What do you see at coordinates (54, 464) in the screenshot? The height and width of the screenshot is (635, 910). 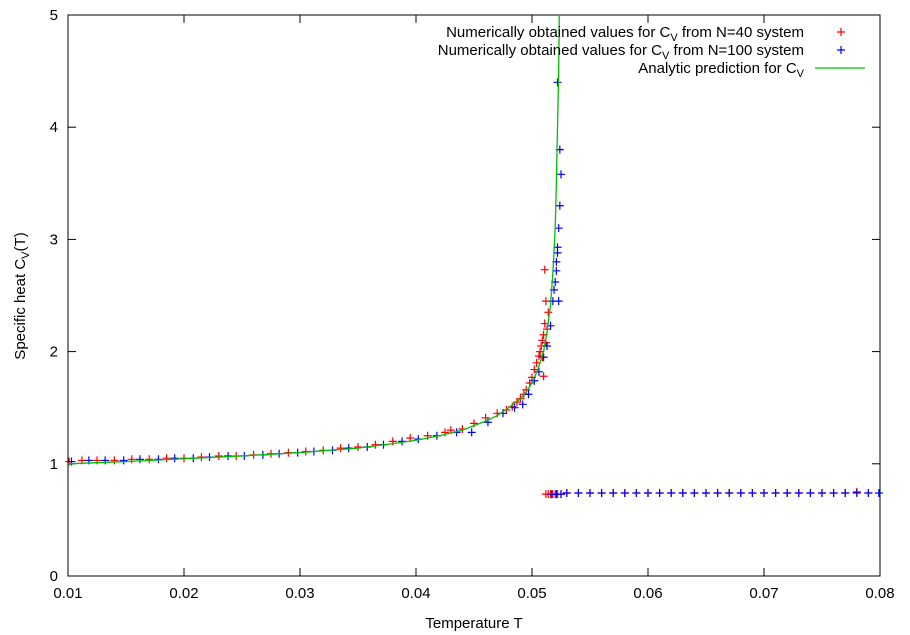 I see `y-tick-label-1: 1` at bounding box center [54, 464].